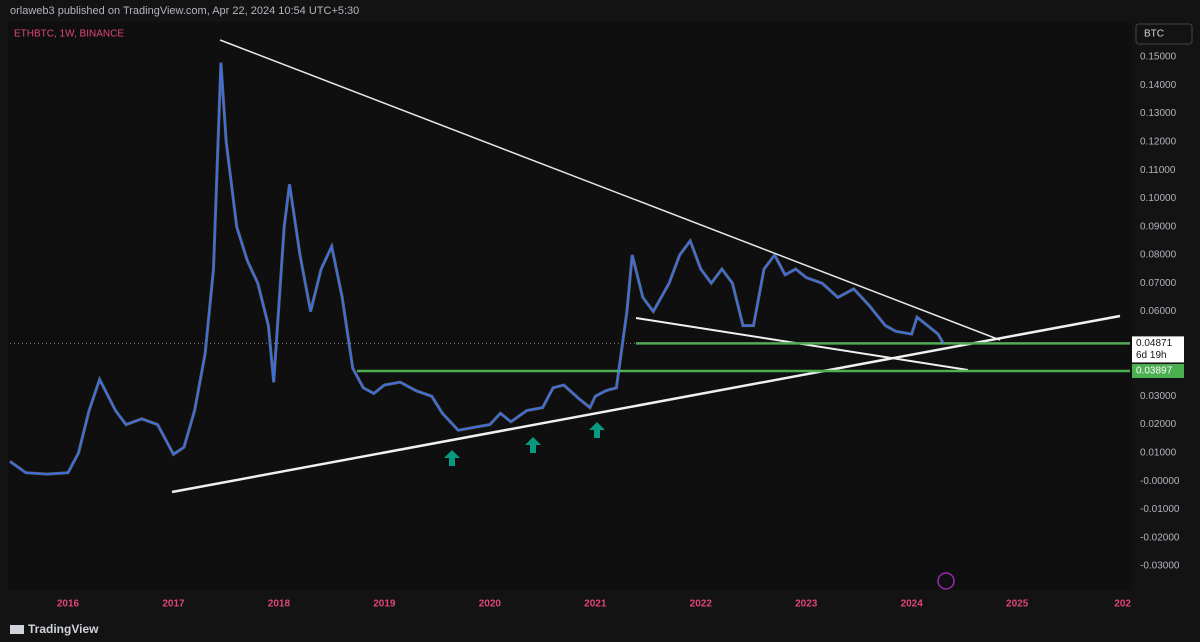 The image size is (1200, 642). Describe the element at coordinates (701, 604) in the screenshot. I see `x-tick-label: 2022` at that location.